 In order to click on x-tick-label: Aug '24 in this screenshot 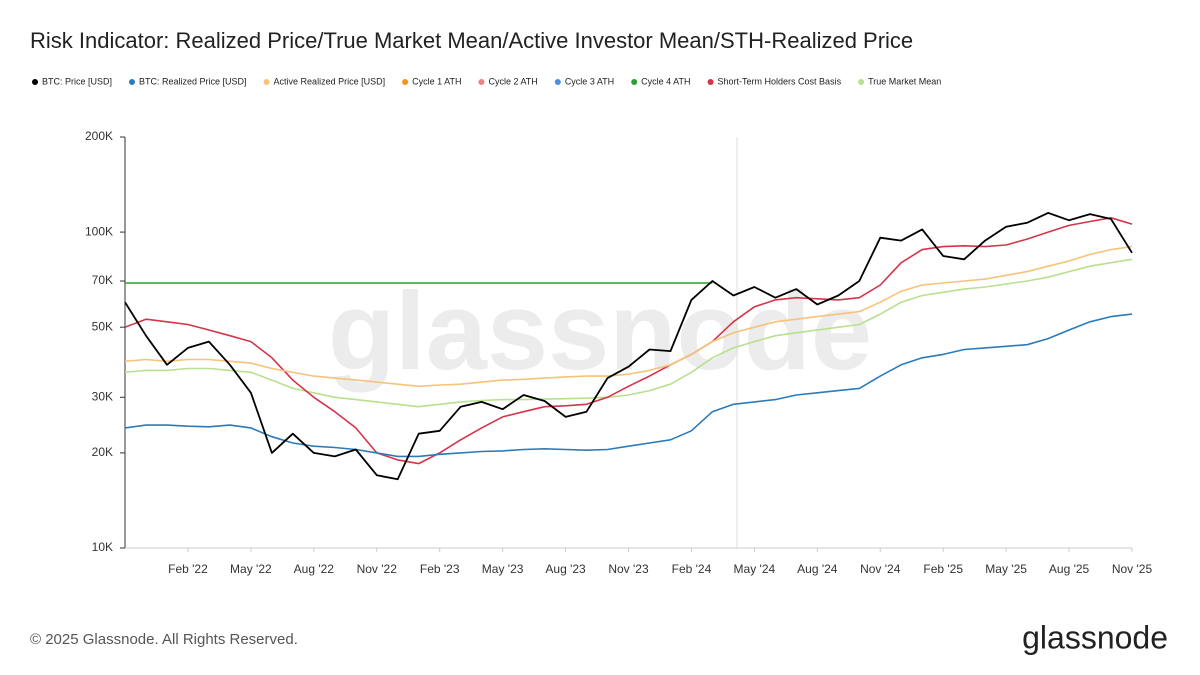, I will do `click(817, 569)`.